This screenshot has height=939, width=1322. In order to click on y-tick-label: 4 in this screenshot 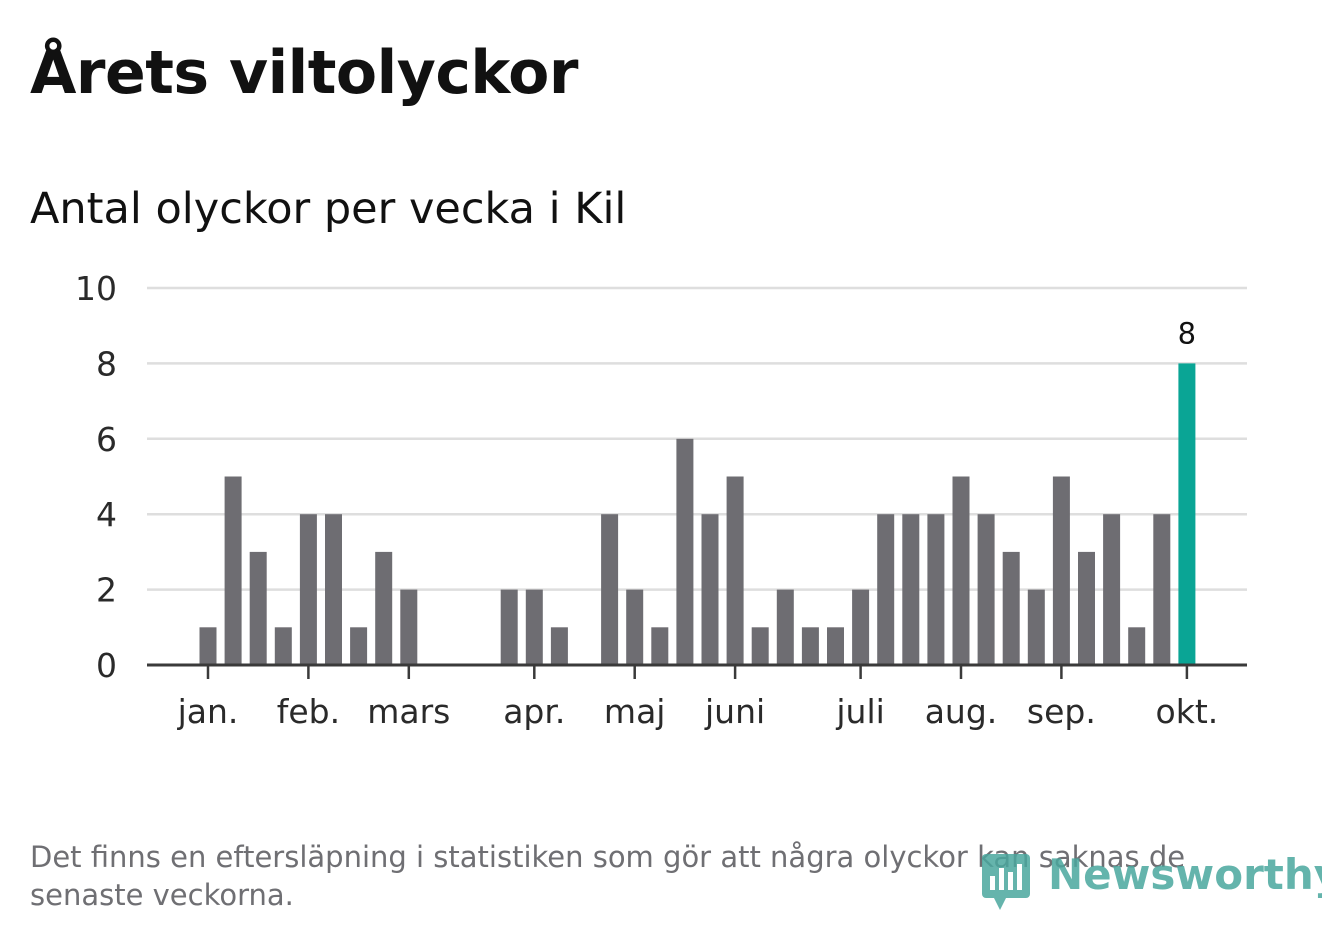, I will do `click(106, 514)`.